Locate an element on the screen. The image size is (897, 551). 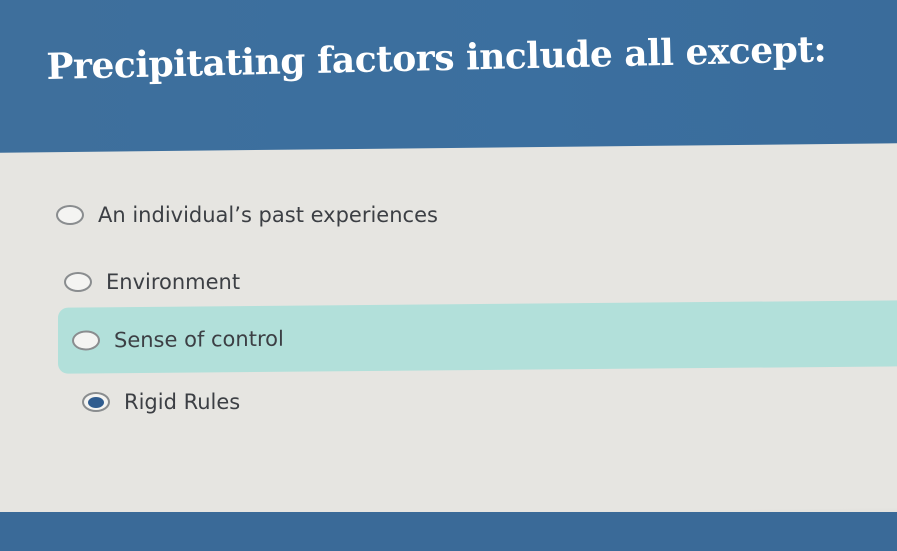
option-label: Sense of control is located at coordinates (199, 339).